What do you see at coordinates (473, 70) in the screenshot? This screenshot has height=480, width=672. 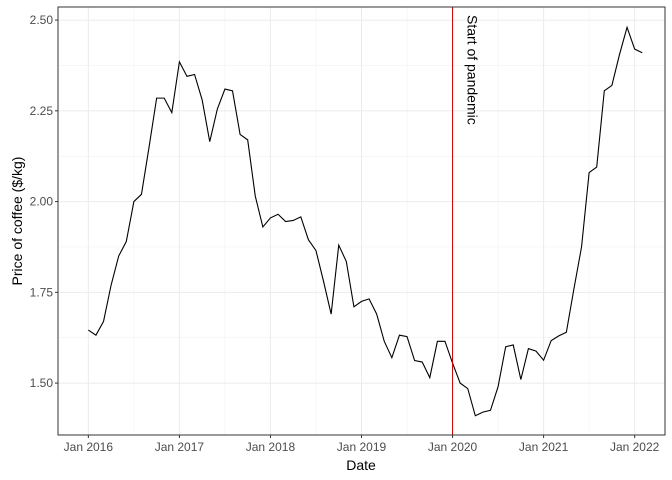 I see `event-label: Start of pandemic` at bounding box center [473, 70].